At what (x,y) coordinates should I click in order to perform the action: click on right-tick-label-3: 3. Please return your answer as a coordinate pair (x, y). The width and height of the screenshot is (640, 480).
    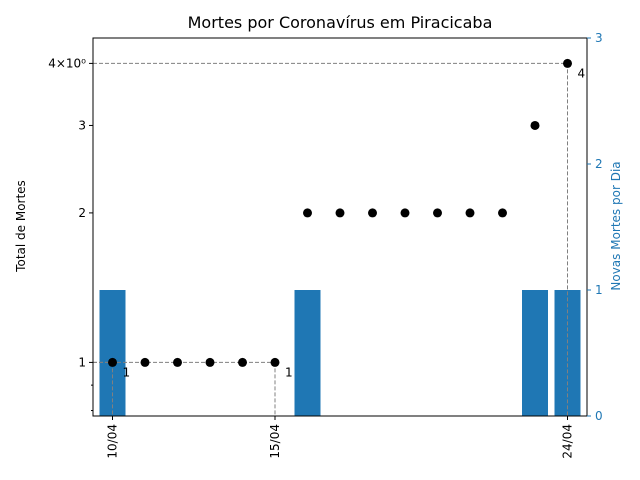
    Looking at the image, I should click on (599, 38).